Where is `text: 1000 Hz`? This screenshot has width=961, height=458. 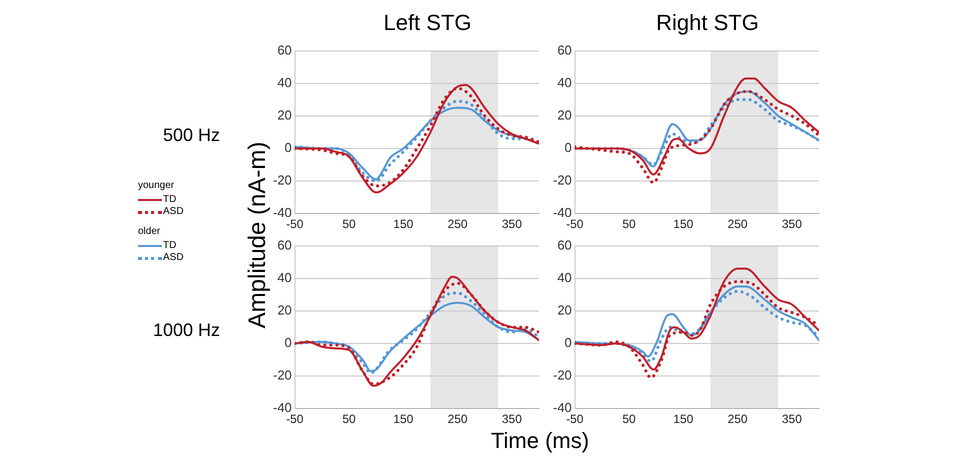
text: 1000 Hz is located at coordinates (186, 330).